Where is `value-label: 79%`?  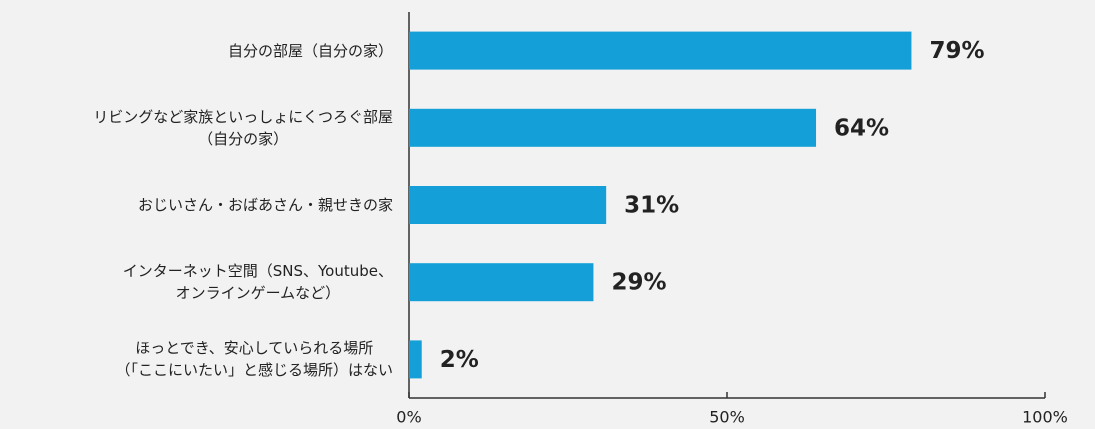
value-label: 79% is located at coordinates (956, 51).